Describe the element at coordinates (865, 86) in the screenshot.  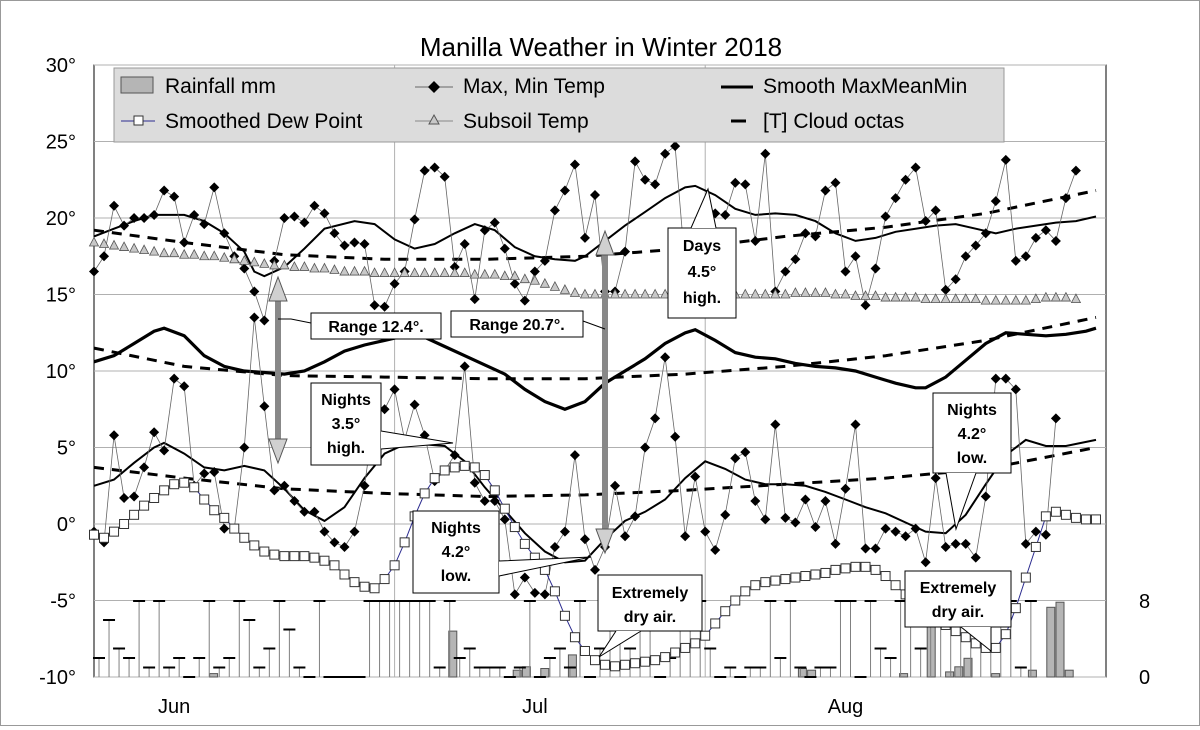
I see `legend-smooth-label: Smooth MaxMeanMin` at that location.